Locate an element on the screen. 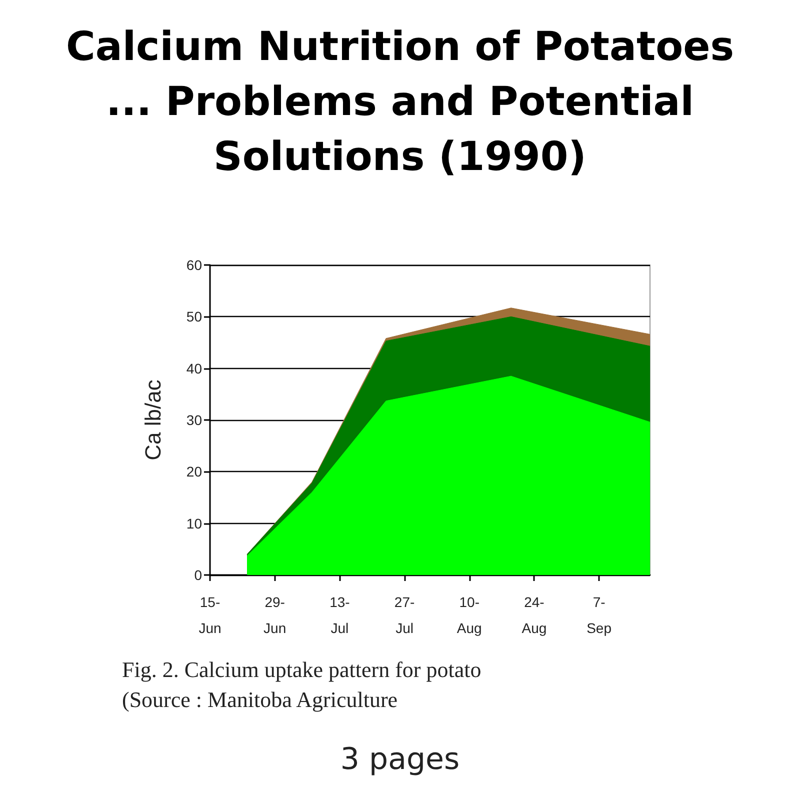 This screenshot has width=800, height=800. y-tick-label: 40 is located at coordinates (194, 368).